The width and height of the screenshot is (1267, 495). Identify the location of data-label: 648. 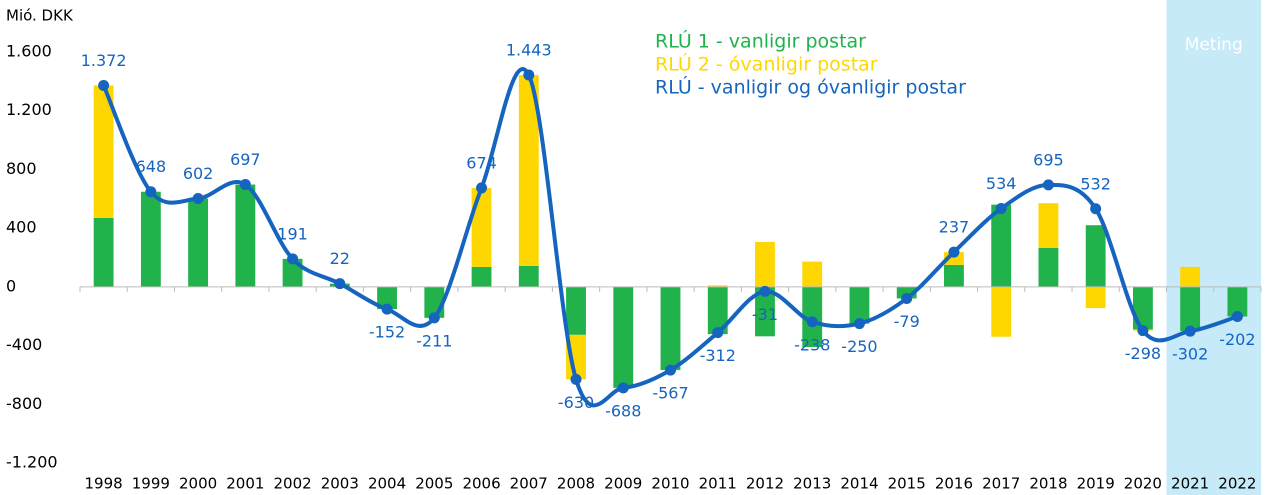
(151, 166).